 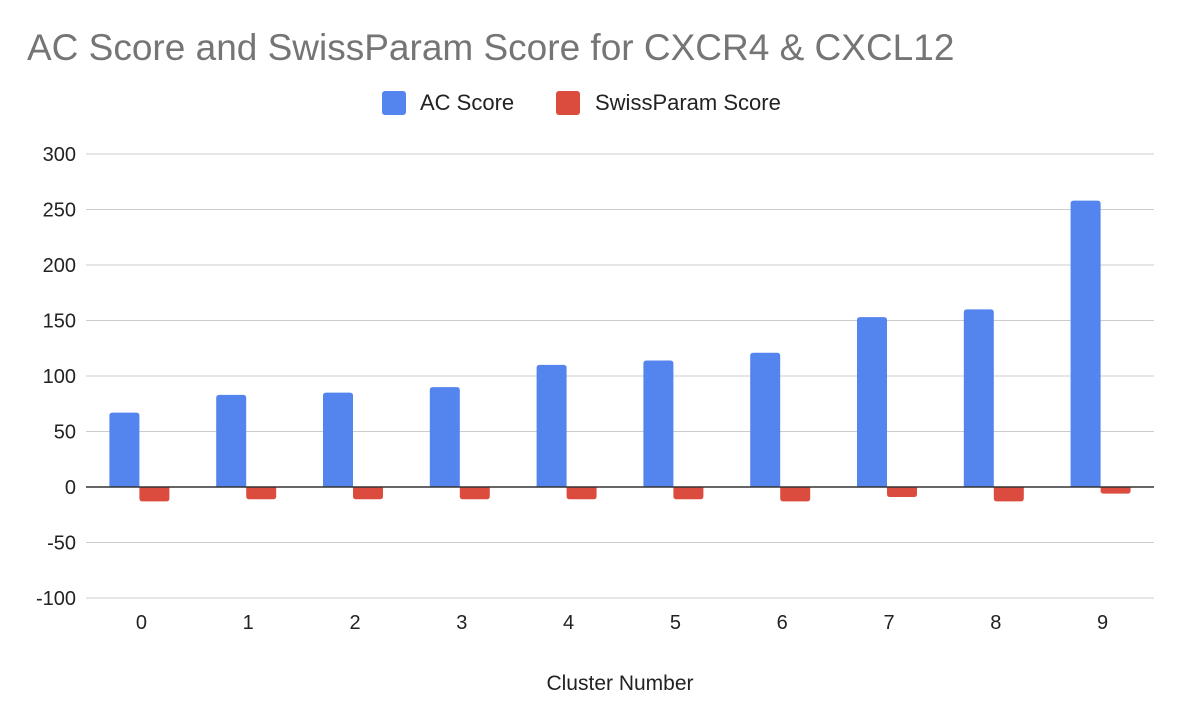 What do you see at coordinates (675, 623) in the screenshot?
I see `x-tick-label: 5` at bounding box center [675, 623].